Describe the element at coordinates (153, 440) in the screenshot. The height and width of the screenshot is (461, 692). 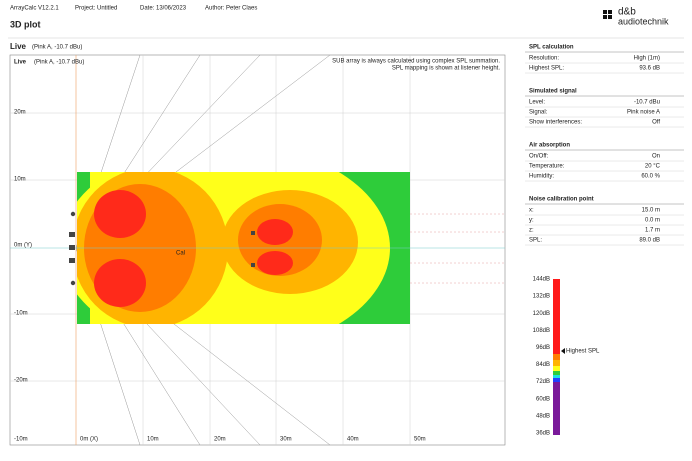
I see `x-label: 10m` at that location.